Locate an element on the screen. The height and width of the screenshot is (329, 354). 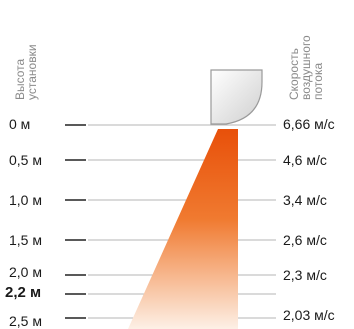
height-label-0: 0 м is located at coordinates (20, 124).